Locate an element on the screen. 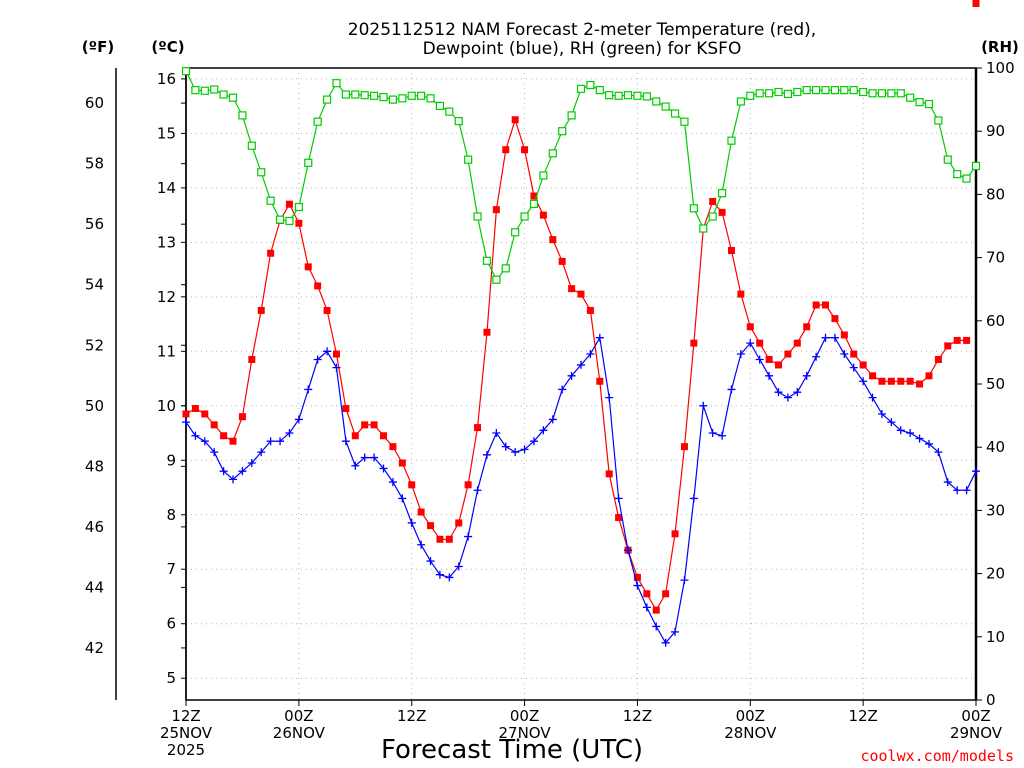  rh-tick-label-3: 30 is located at coordinates (995, 510).